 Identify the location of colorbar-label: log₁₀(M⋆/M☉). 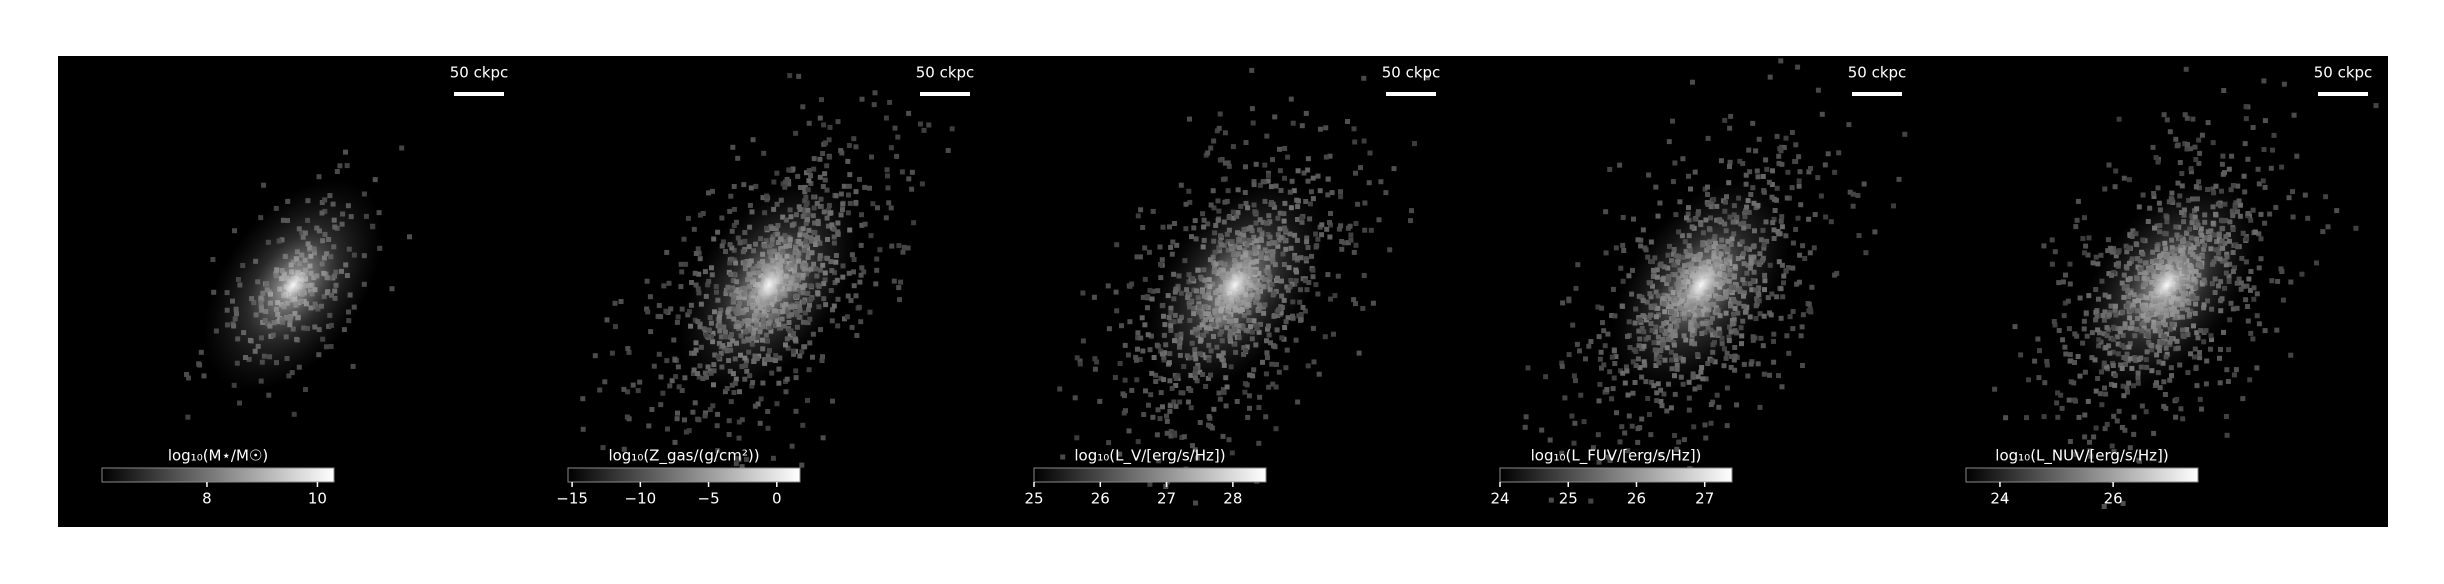
(218, 456).